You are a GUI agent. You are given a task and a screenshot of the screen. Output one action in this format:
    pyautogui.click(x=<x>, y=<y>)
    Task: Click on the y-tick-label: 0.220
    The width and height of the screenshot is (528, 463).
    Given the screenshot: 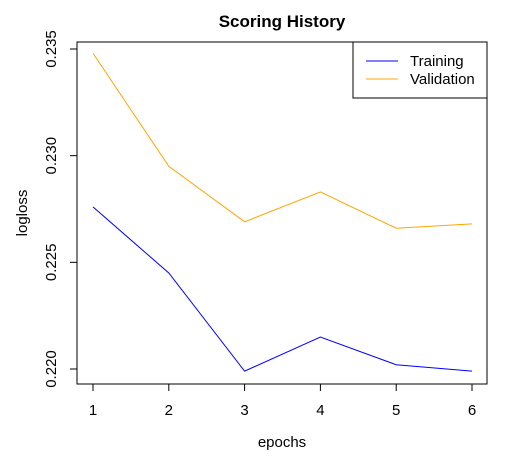 What is the action you would take?
    pyautogui.click(x=51, y=369)
    